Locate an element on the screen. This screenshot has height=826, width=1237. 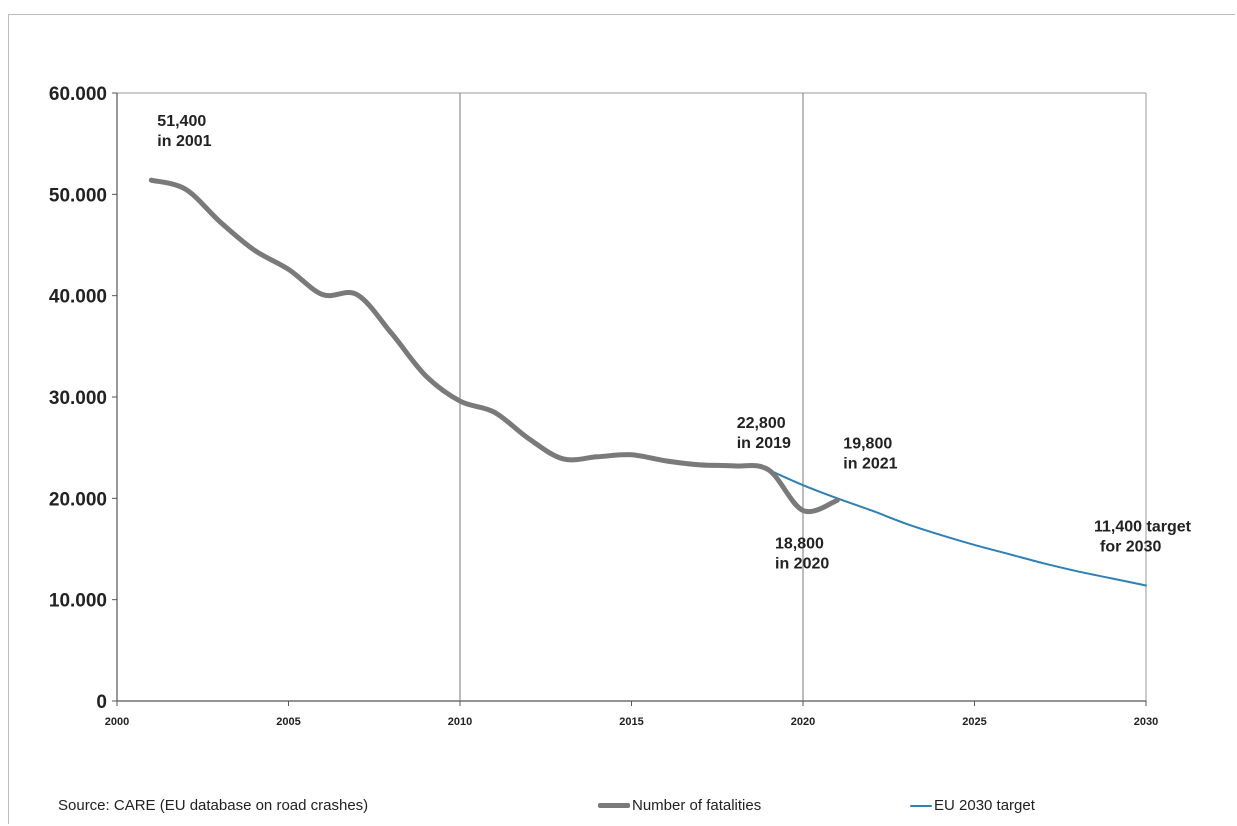
x-tick-label: 2015 is located at coordinates (631, 722).